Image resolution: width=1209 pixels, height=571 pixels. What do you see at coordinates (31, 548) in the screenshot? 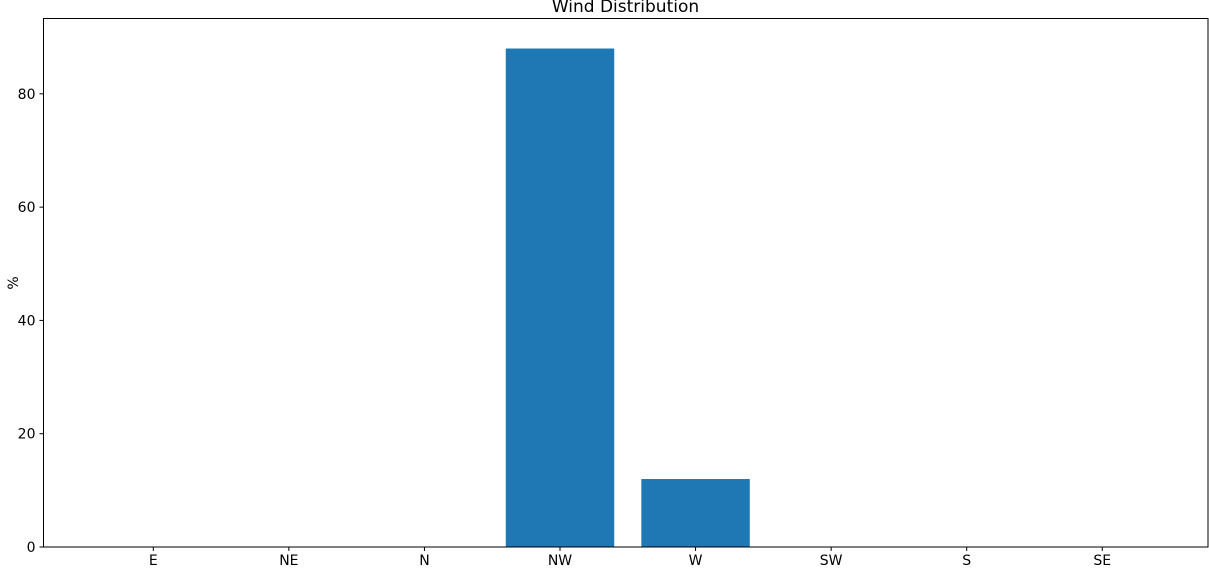
I see `y-tick-label: 0` at bounding box center [31, 548].